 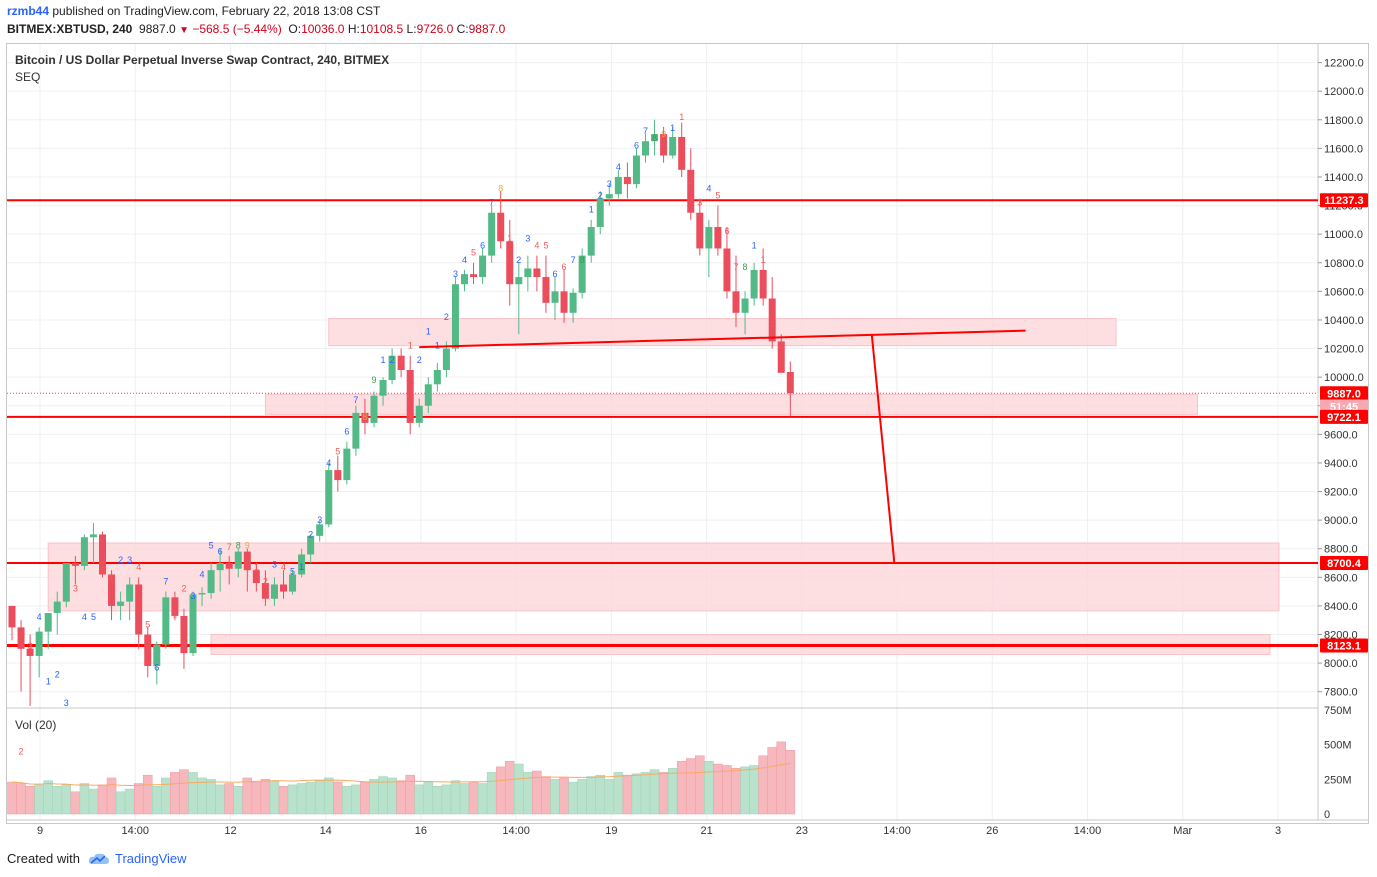 What do you see at coordinates (137, 858) in the screenshot?
I see `tradingview-link: TradingView` at bounding box center [137, 858].